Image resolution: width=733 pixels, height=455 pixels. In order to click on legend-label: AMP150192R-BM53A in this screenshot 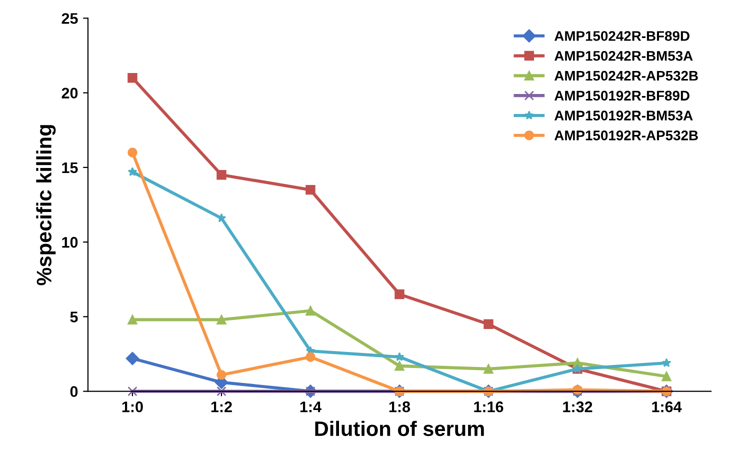, I will do `click(623, 115)`.